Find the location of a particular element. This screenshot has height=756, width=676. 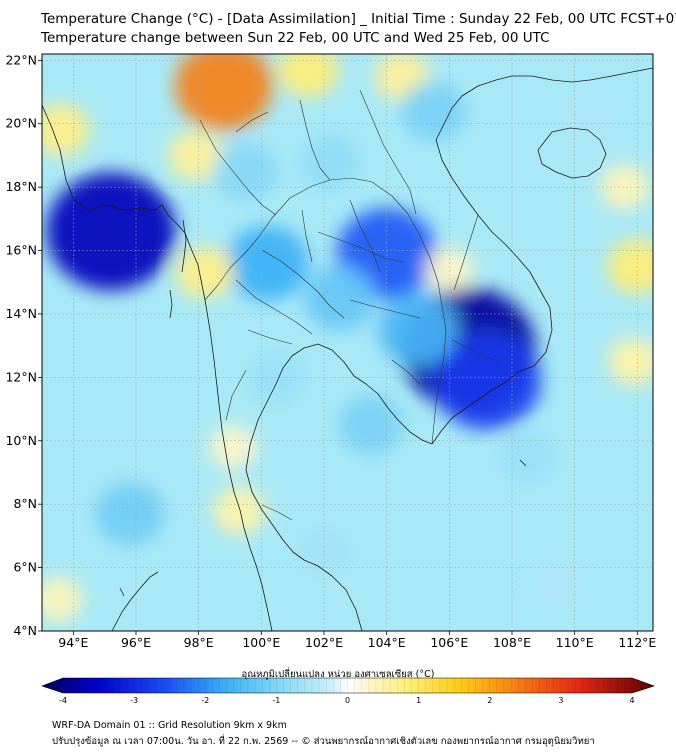

lon-label: 100°E is located at coordinates (261, 642).